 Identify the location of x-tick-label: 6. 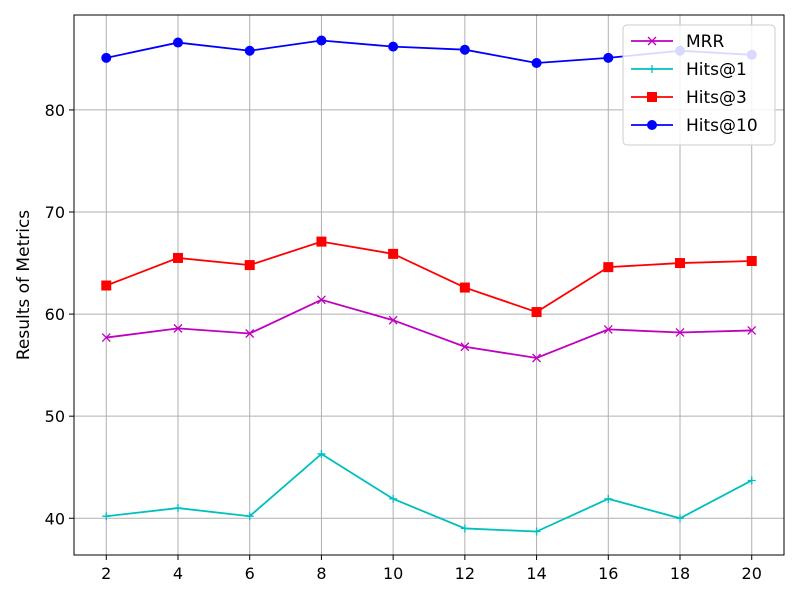
(250, 573).